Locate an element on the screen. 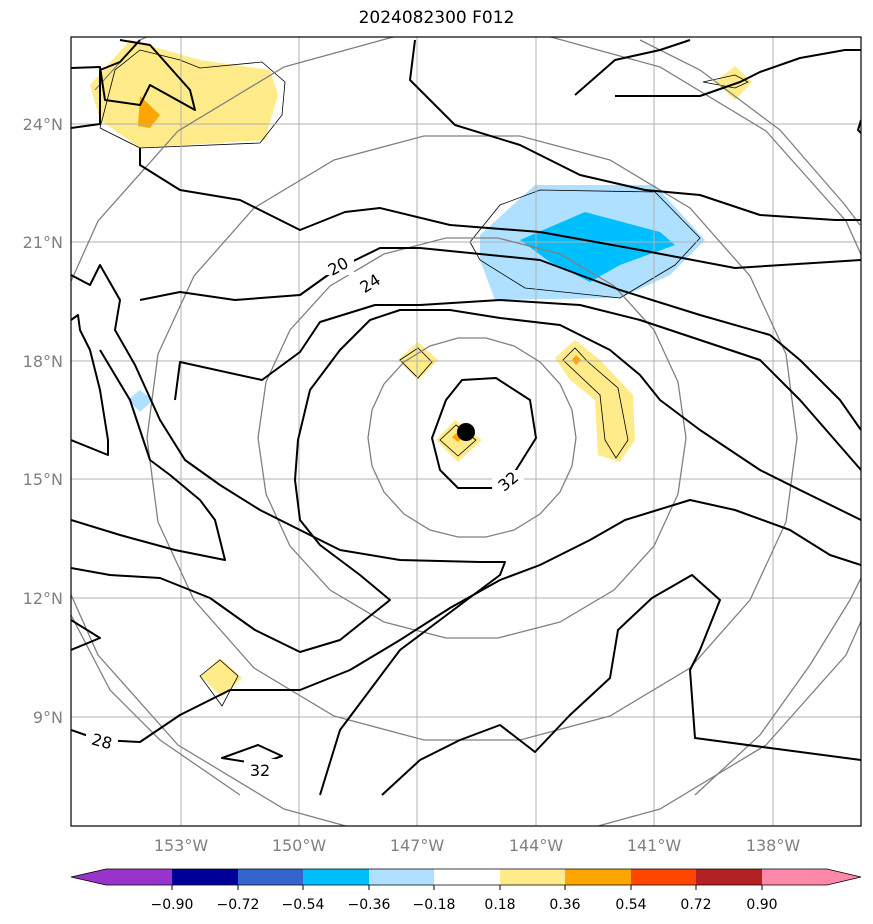 This screenshot has height=924, width=873. lon-label: 138°W is located at coordinates (773, 845).